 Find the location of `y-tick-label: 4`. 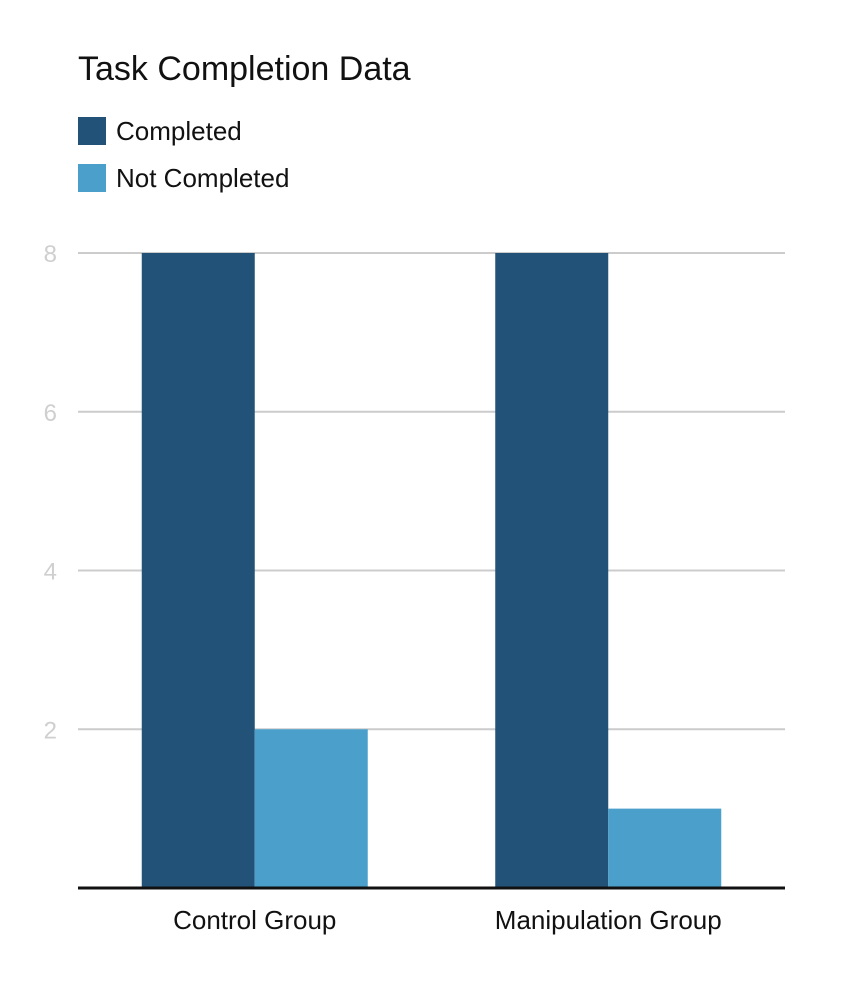

y-tick-label: 4 is located at coordinates (50, 572).